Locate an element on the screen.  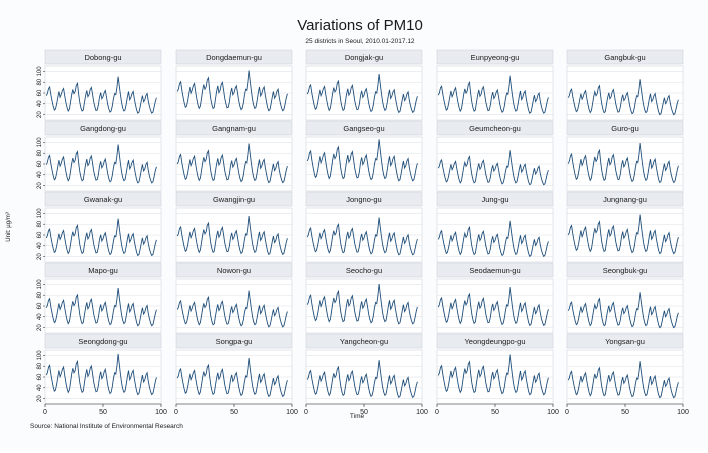
panel-eunpyeong-gu: Eunpyeong-gu is located at coordinates (495, 85).